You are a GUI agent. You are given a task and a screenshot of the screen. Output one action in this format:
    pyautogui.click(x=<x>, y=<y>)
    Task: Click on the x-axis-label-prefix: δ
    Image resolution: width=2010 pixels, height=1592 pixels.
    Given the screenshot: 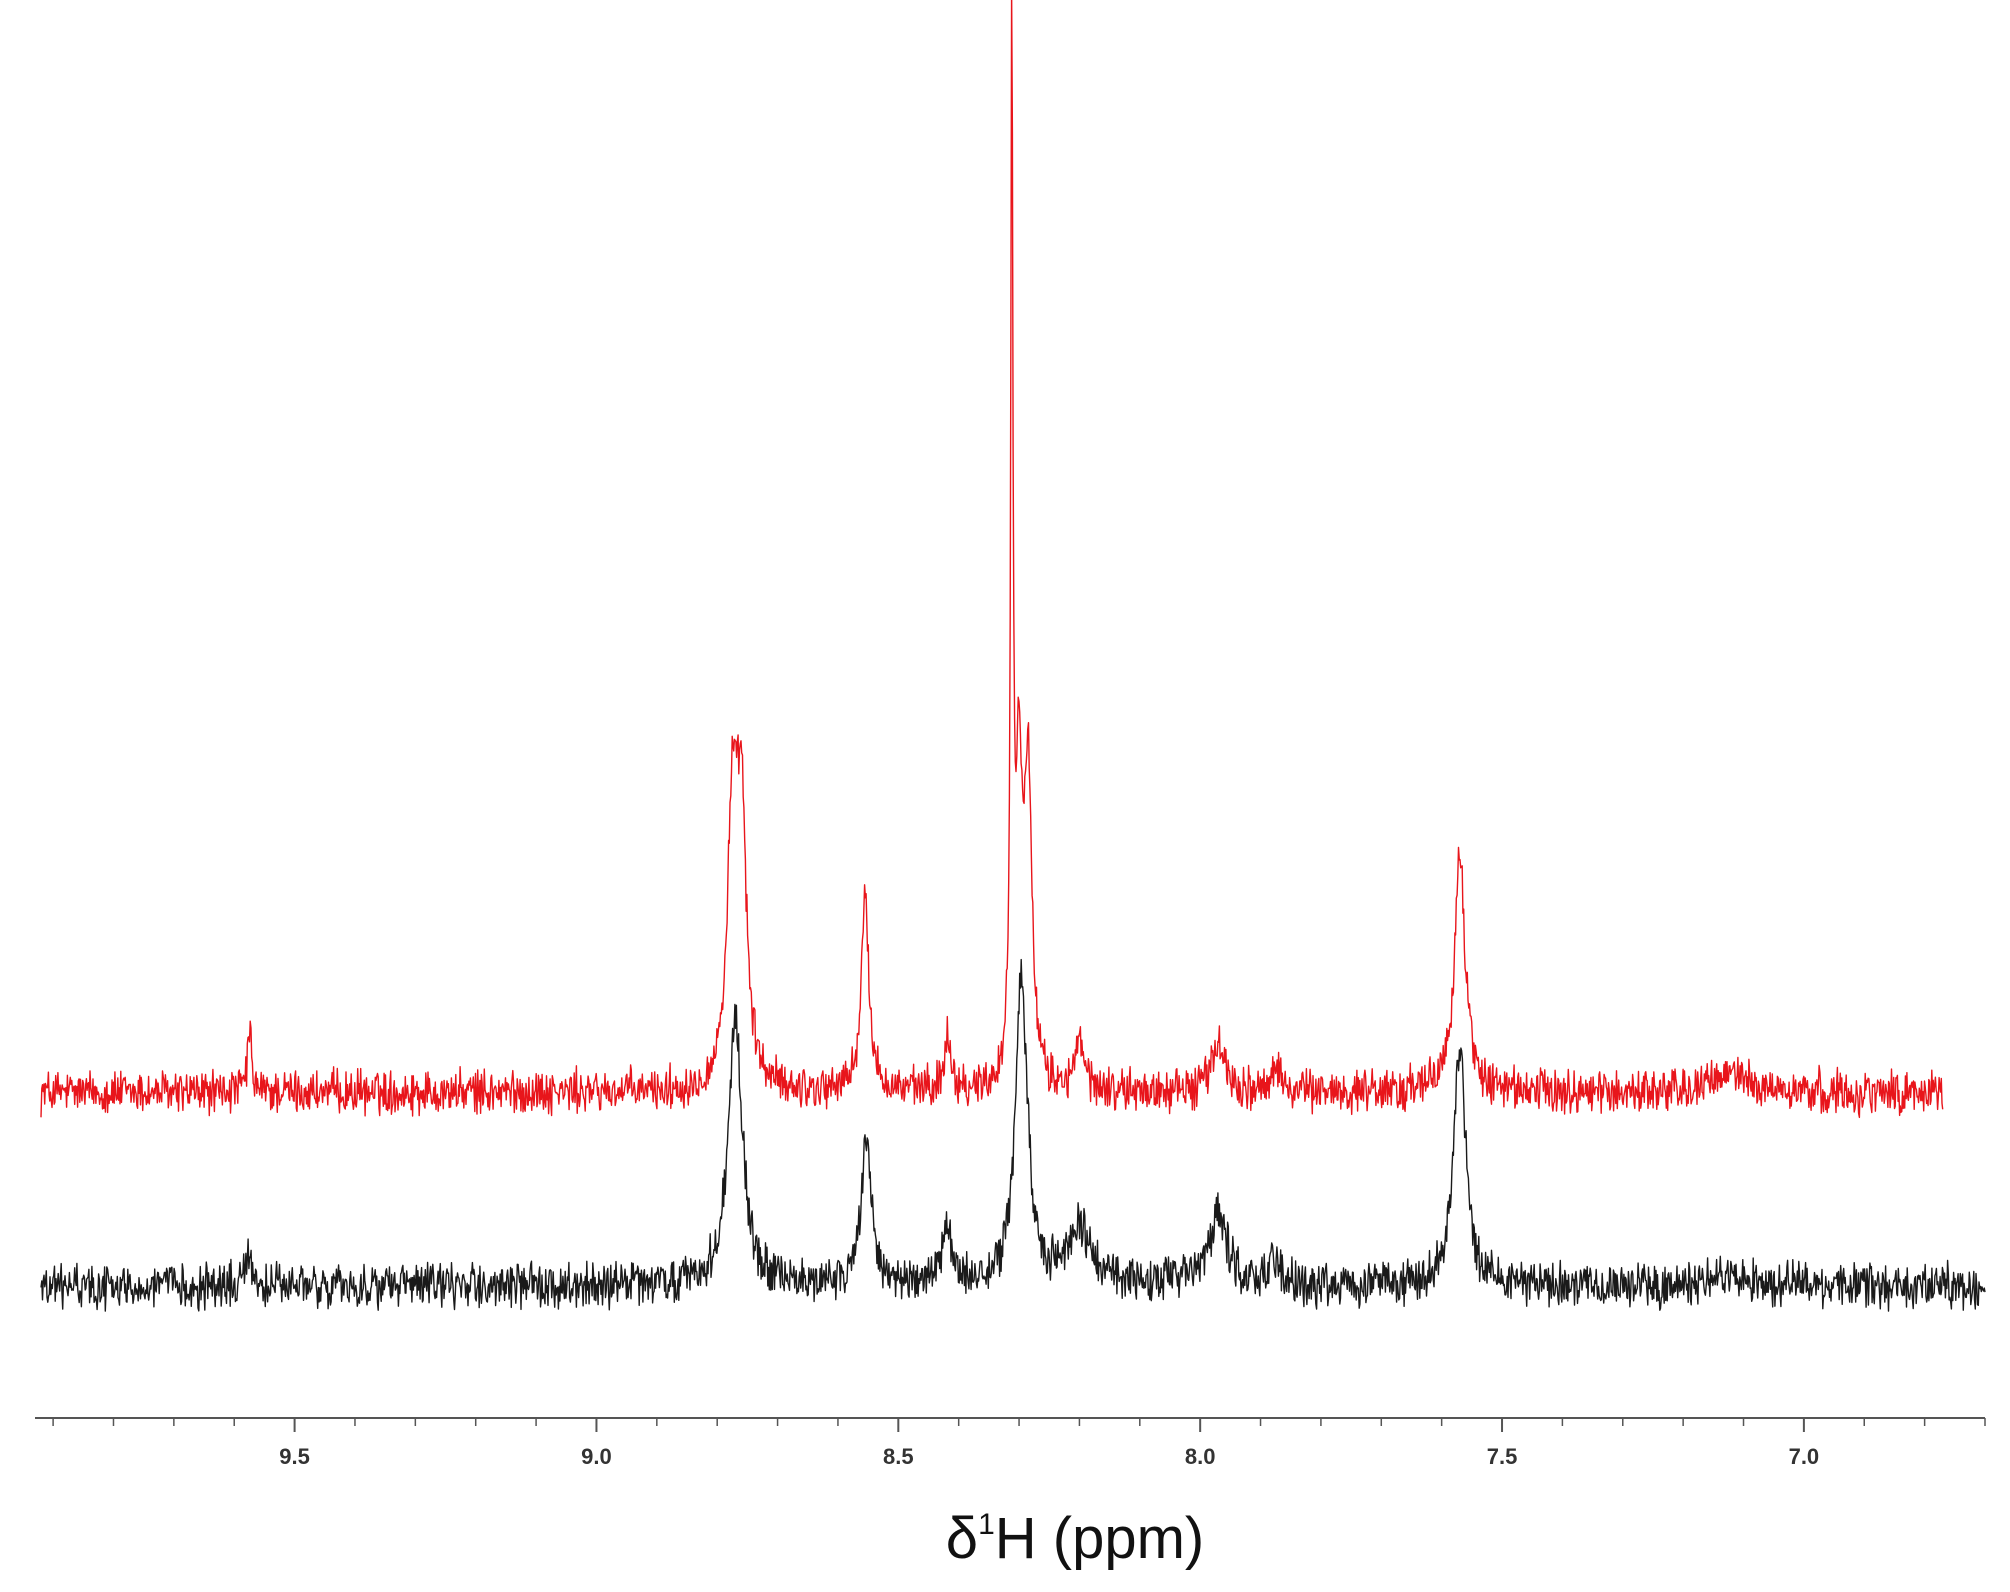 What is the action you would take?
    pyautogui.click(x=962, y=1538)
    